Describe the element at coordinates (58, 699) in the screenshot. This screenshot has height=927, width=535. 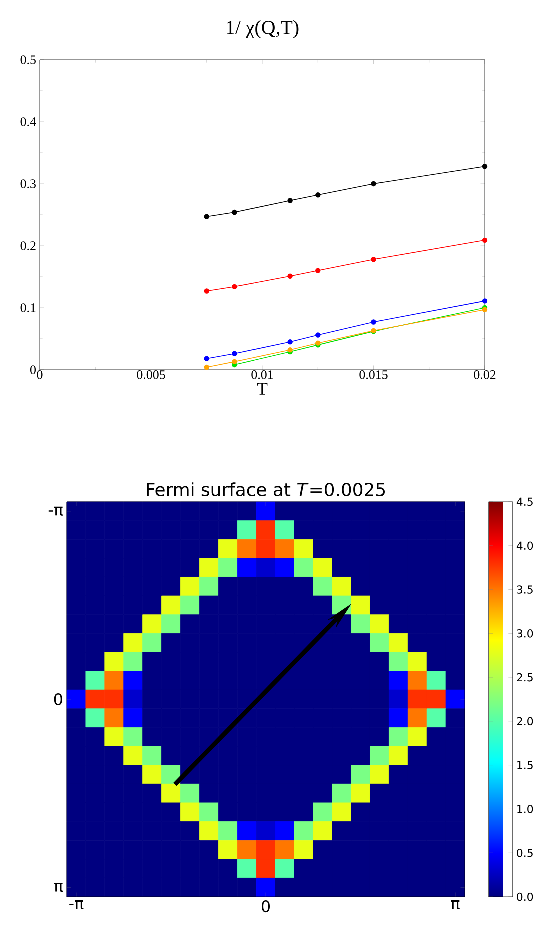
I see `y-tick-label: 0` at that location.